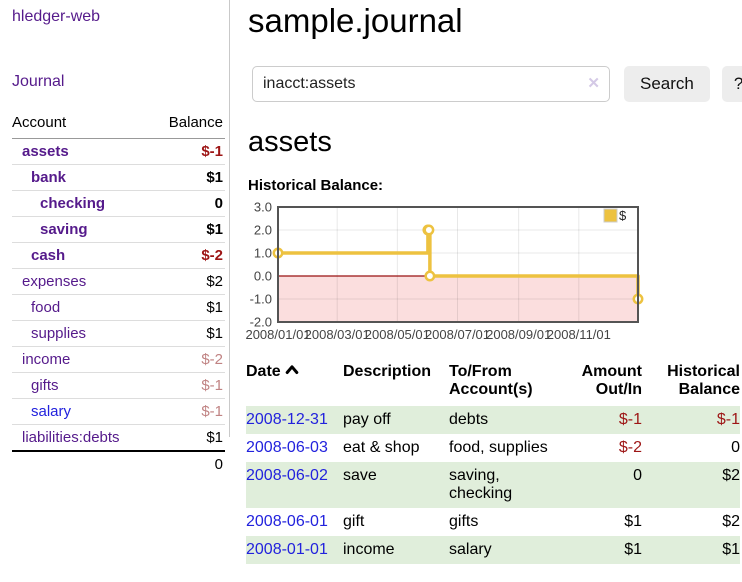 This screenshot has width=742, height=582. What do you see at coordinates (387, 371) in the screenshot?
I see `description-column-header: Description` at bounding box center [387, 371].